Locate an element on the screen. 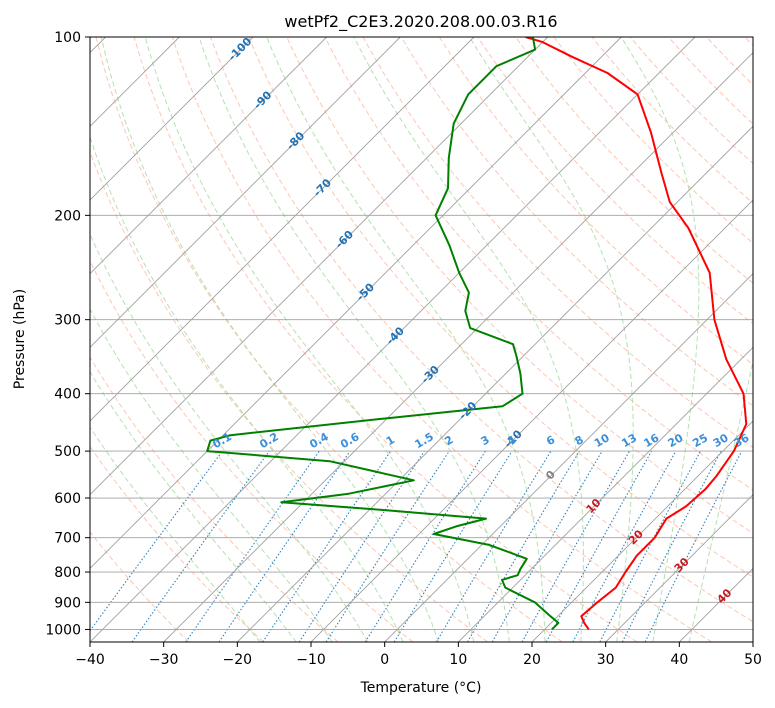 The height and width of the screenshot is (708, 775). y-tick-label: 200 is located at coordinates (67, 216).